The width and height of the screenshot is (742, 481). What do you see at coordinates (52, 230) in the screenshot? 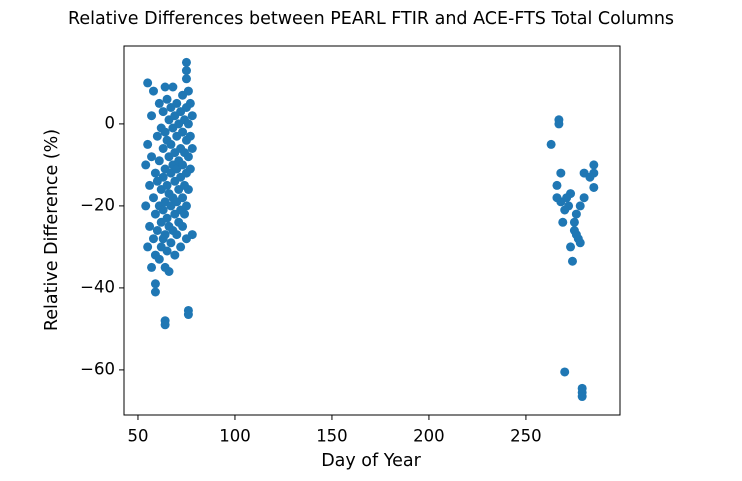
I see `y-axis-label: Relative Difference (%)` at bounding box center [52, 230].